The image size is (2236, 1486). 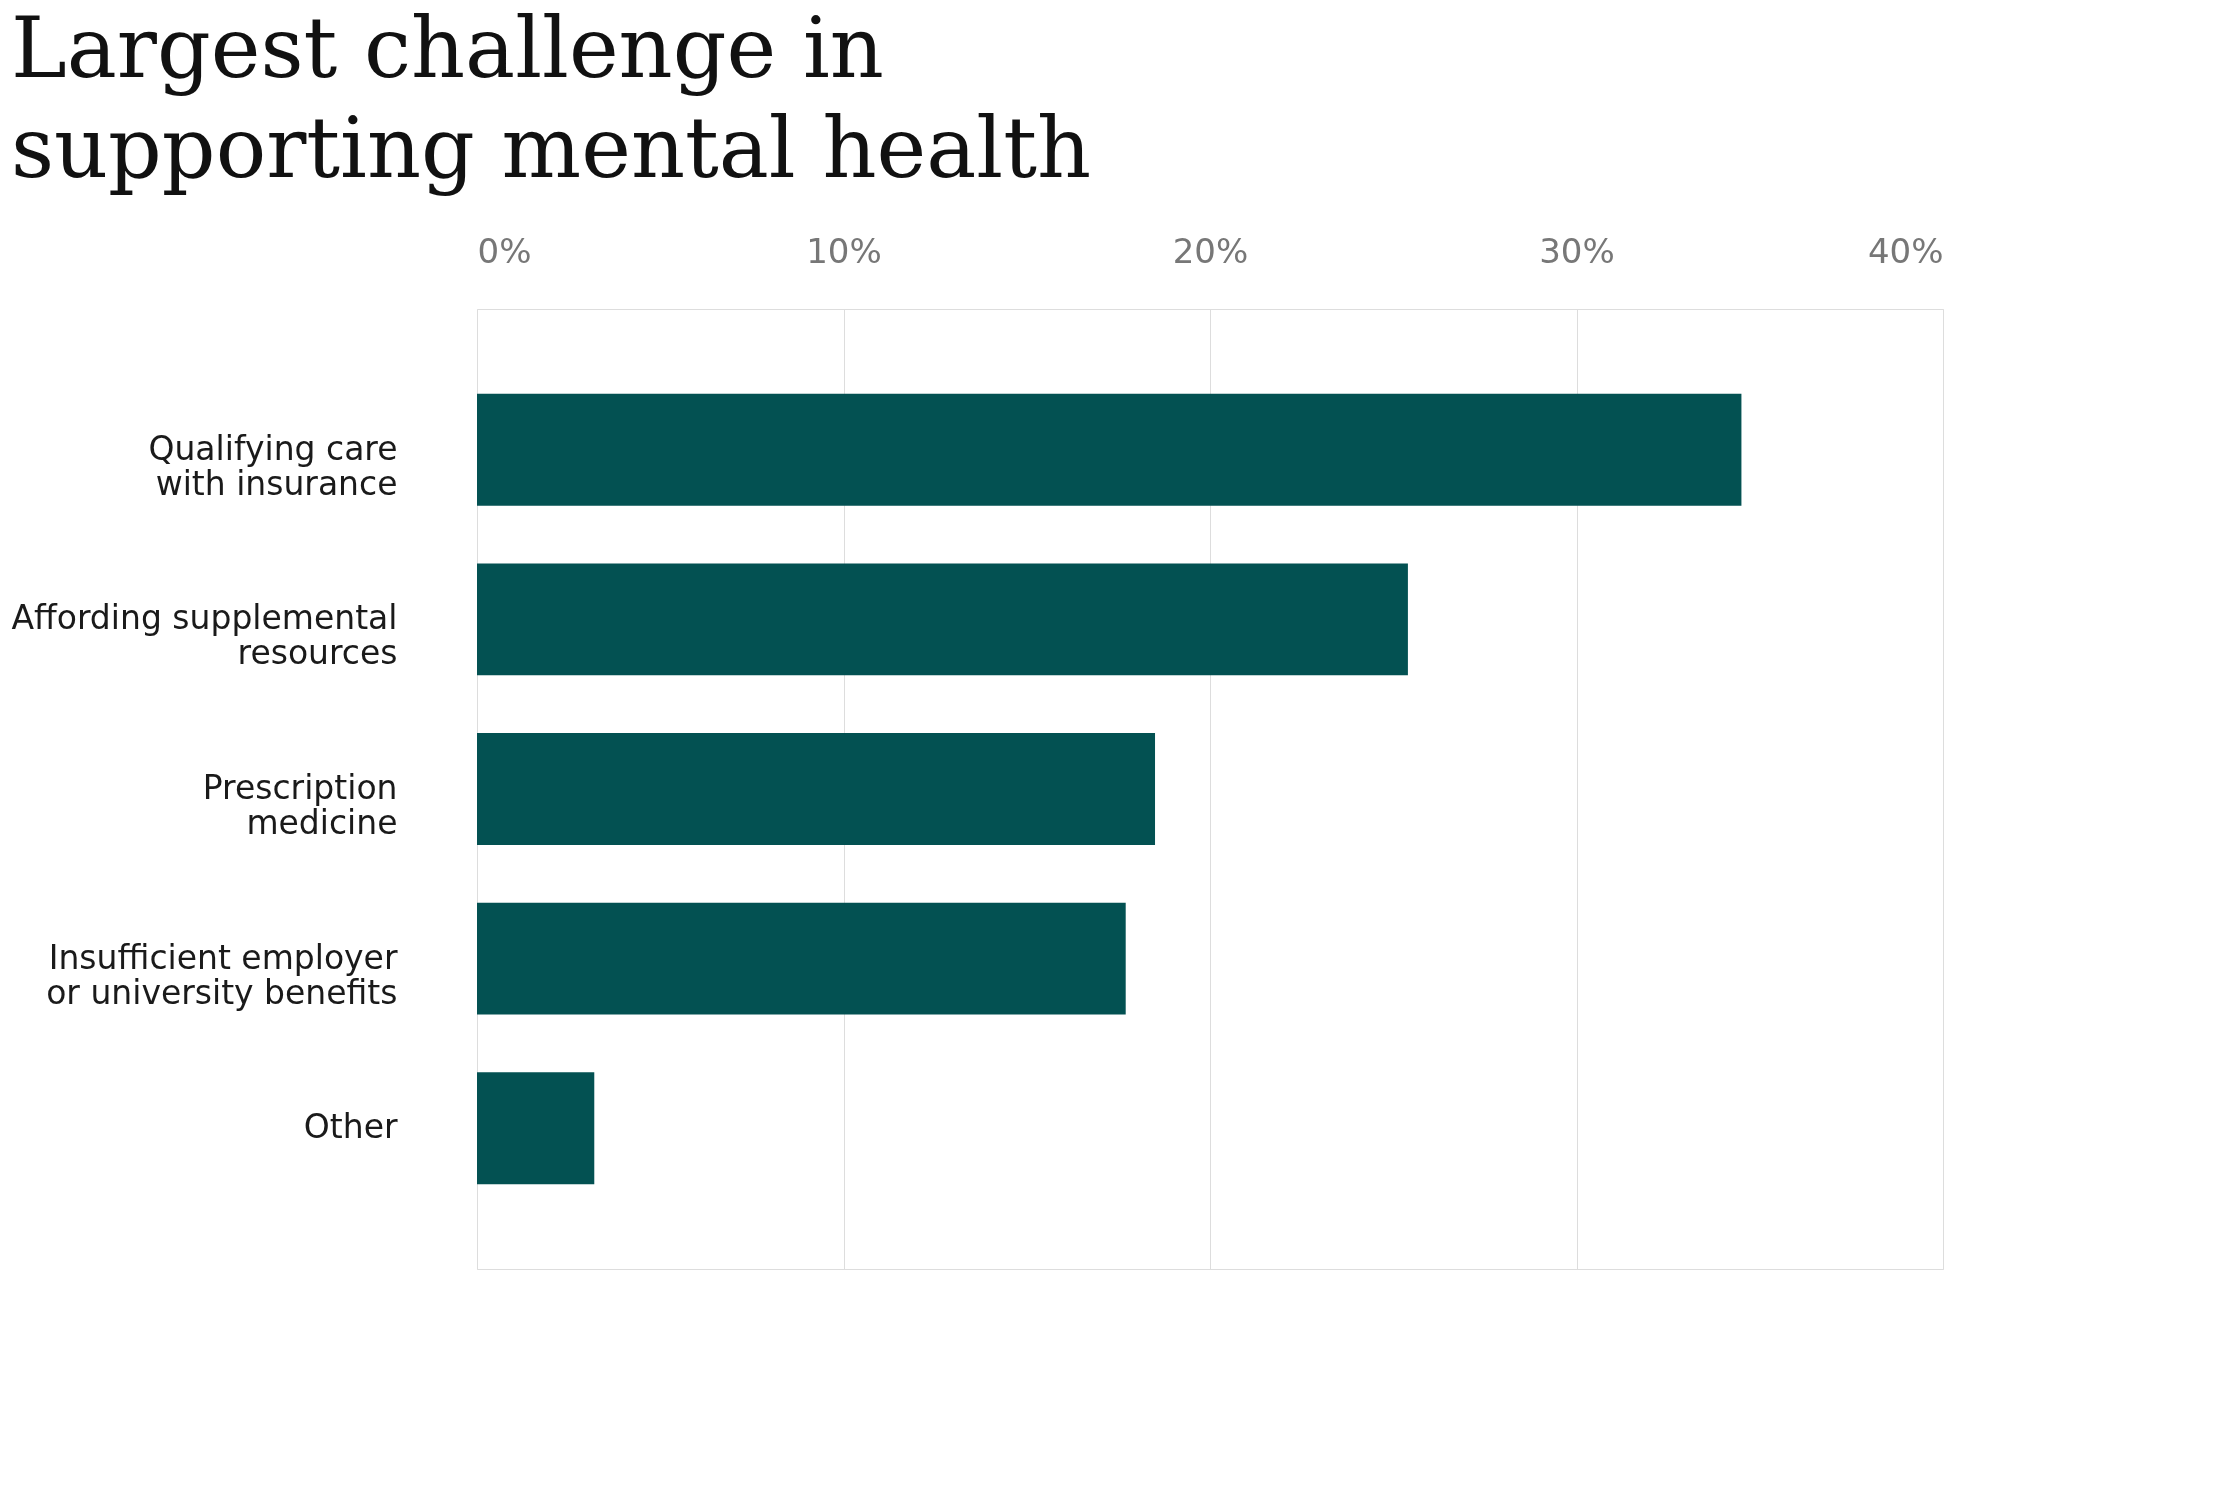 I want to click on chart-title: Largest challenge in supporting mental health, so click(x=551, y=98).